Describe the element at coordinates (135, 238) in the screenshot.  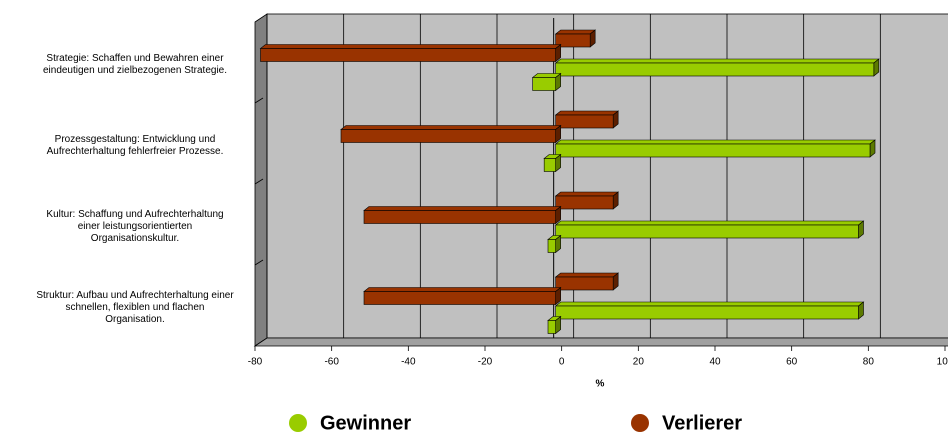
I see `category-label: Organisationskultur.` at that location.